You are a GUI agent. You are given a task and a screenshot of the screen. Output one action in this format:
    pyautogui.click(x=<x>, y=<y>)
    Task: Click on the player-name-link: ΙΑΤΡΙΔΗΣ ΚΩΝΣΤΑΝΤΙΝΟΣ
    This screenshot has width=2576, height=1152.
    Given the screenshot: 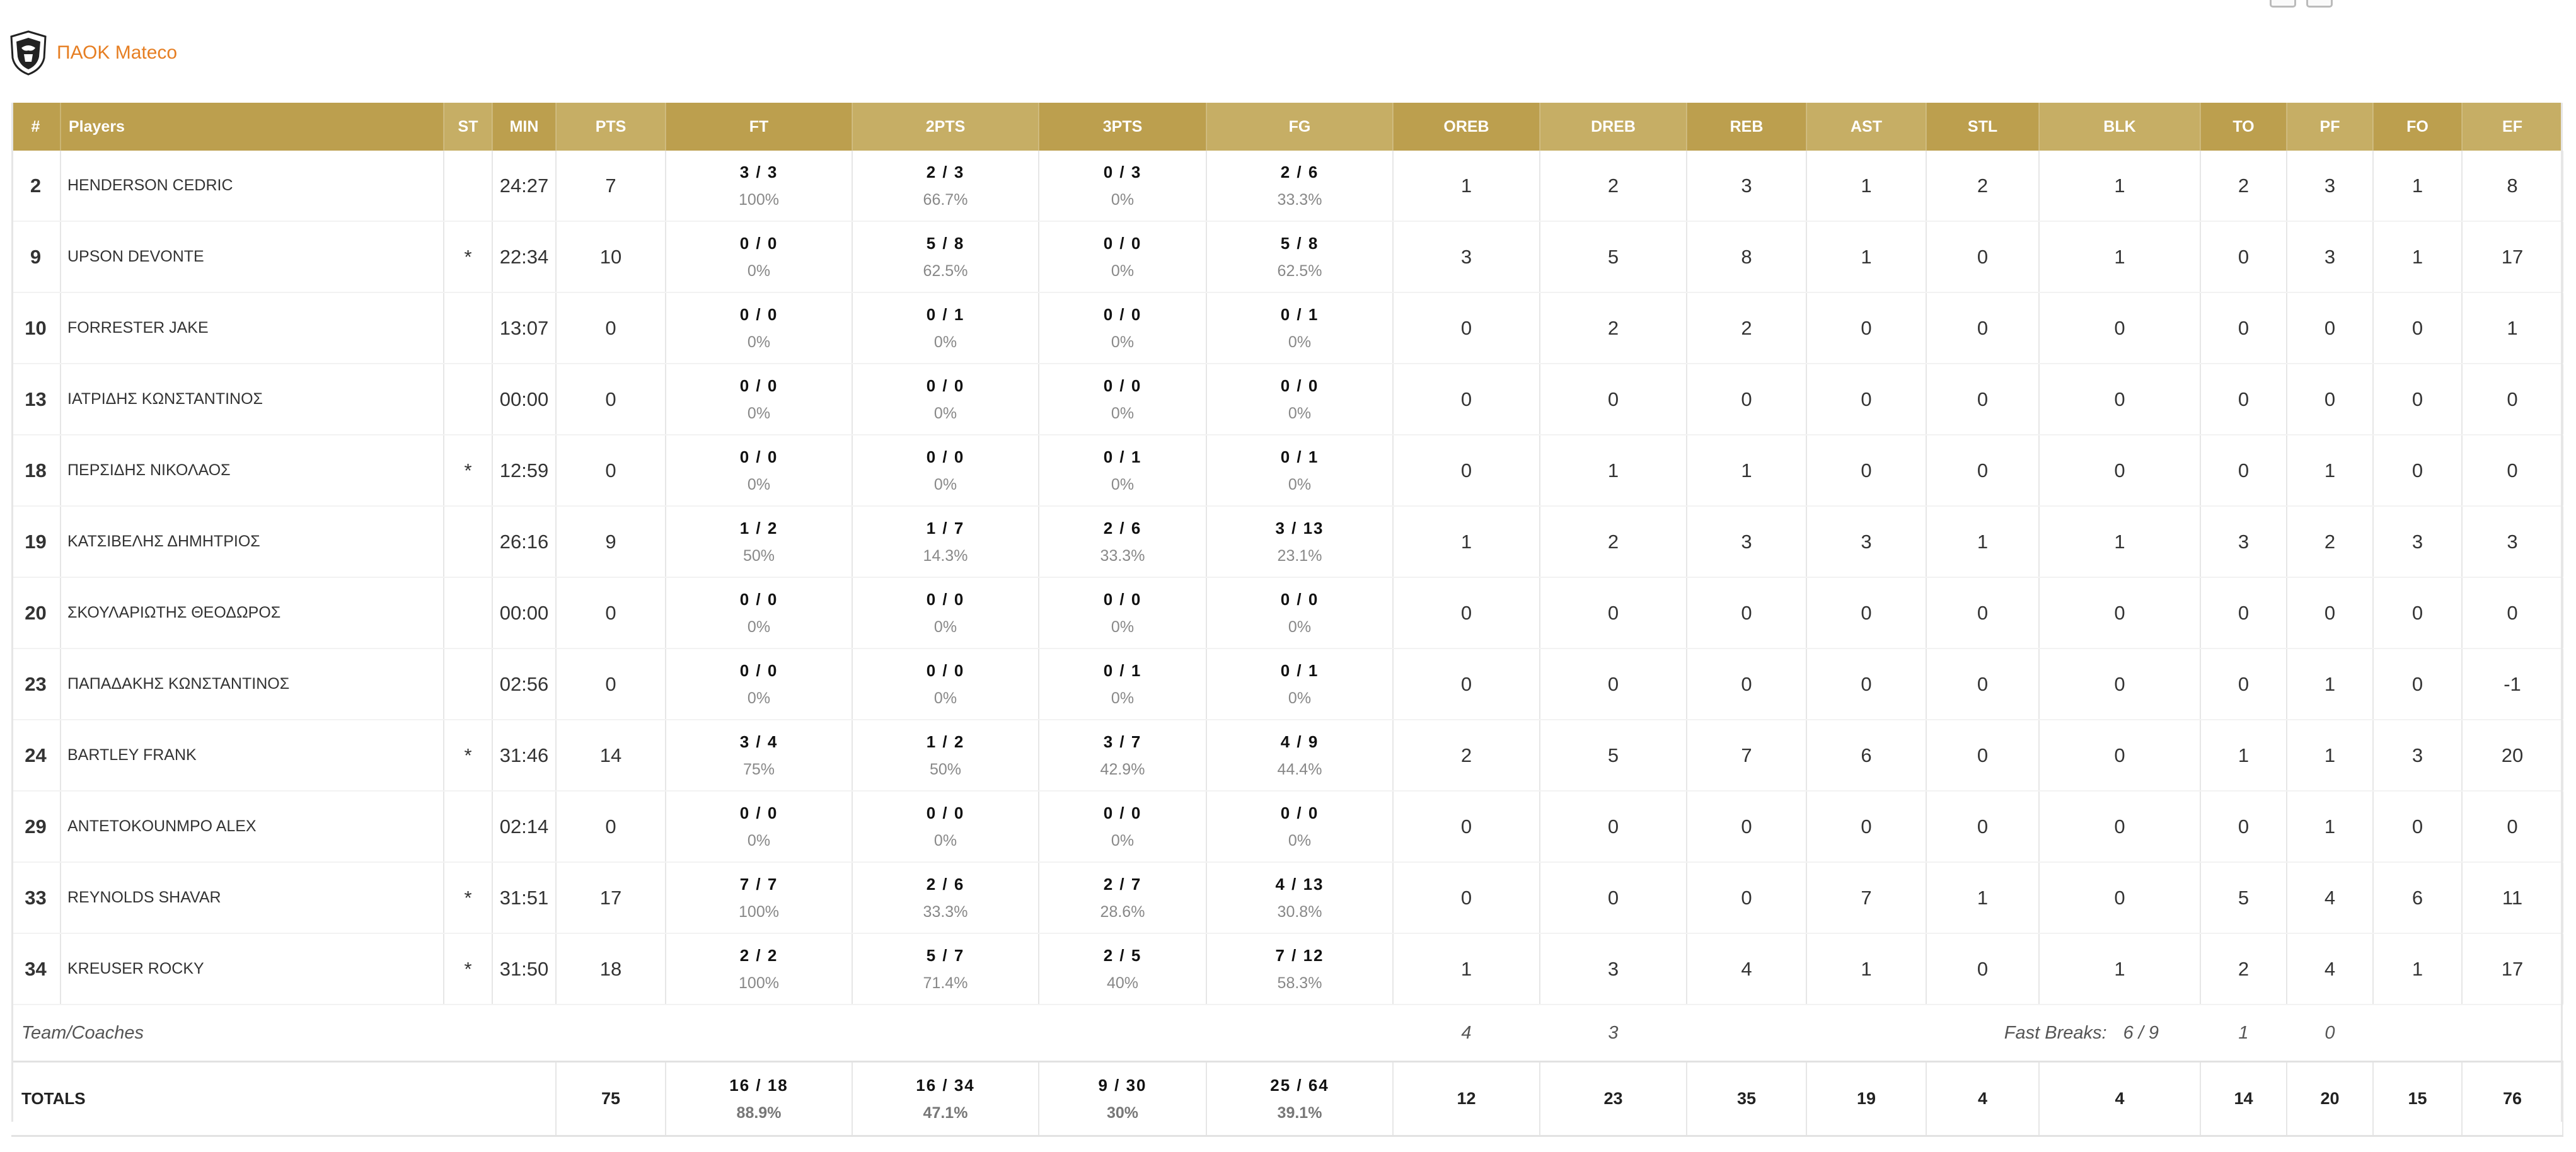 What is the action you would take?
    pyautogui.click(x=252, y=400)
    